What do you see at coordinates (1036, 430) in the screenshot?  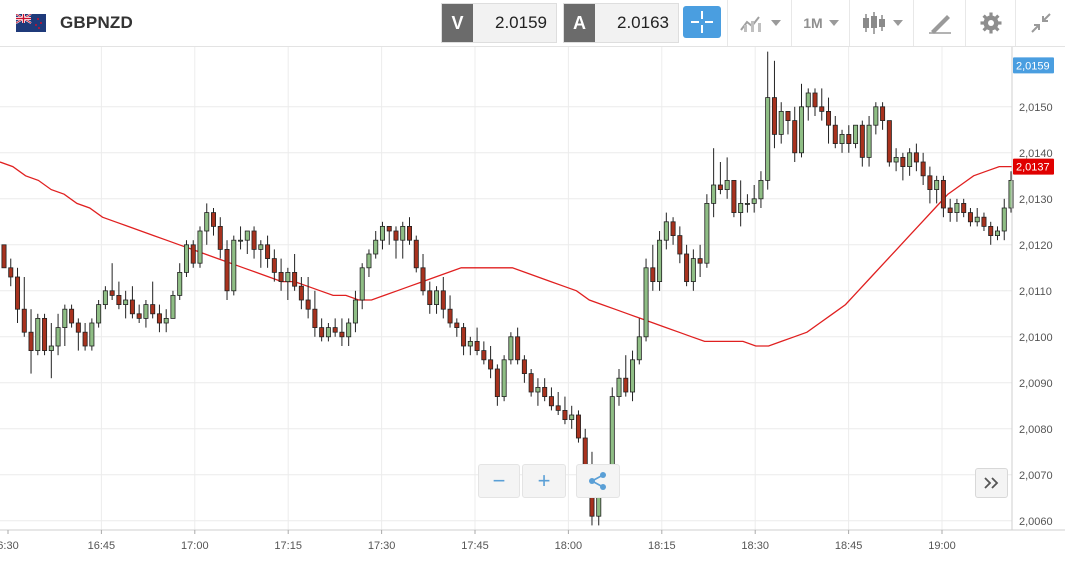 I see `price-tick-label: 2,0080` at bounding box center [1036, 430].